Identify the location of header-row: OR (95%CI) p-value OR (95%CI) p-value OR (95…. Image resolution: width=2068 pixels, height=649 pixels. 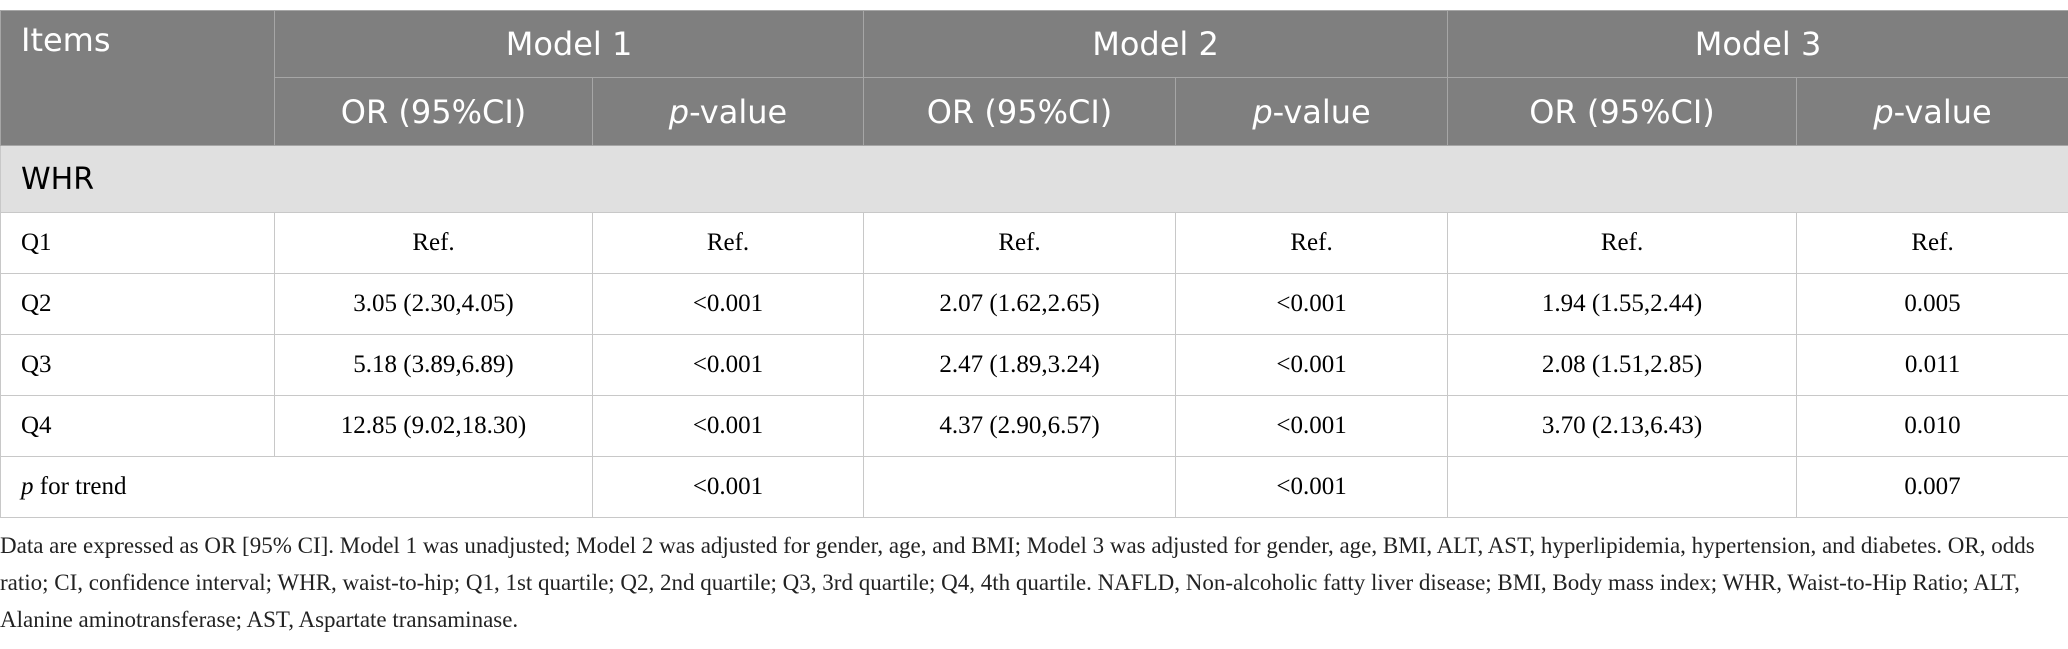
(1034, 111).